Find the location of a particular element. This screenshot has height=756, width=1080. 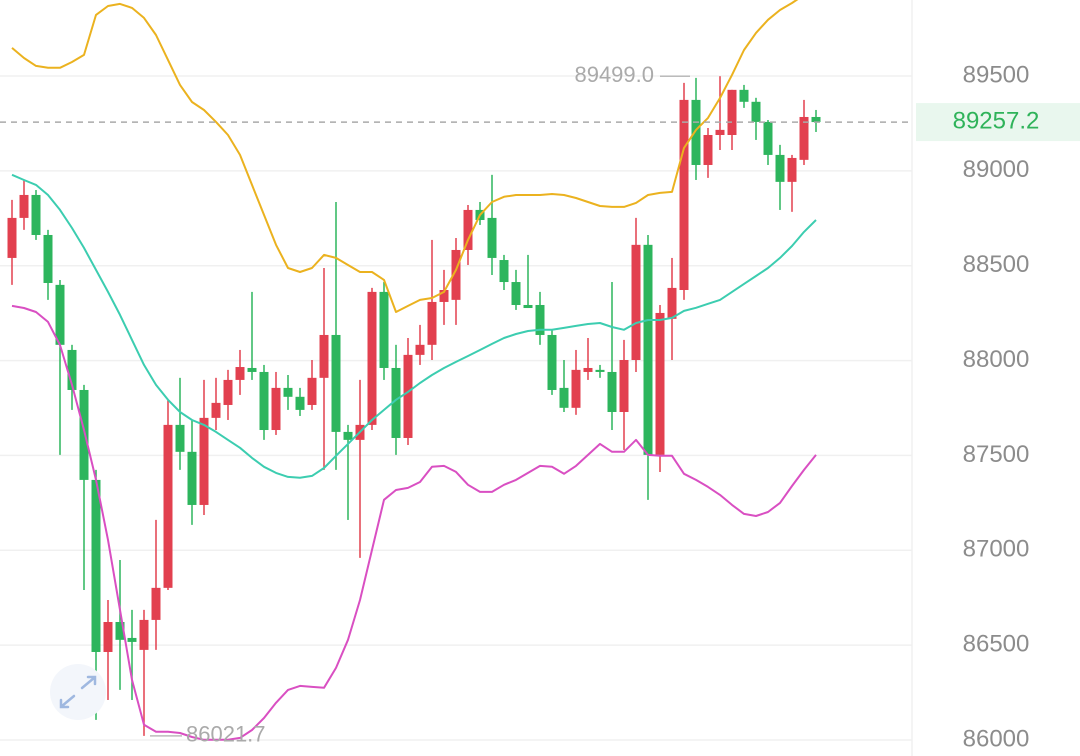

y-tick-label: 88000 is located at coordinates (996, 359).